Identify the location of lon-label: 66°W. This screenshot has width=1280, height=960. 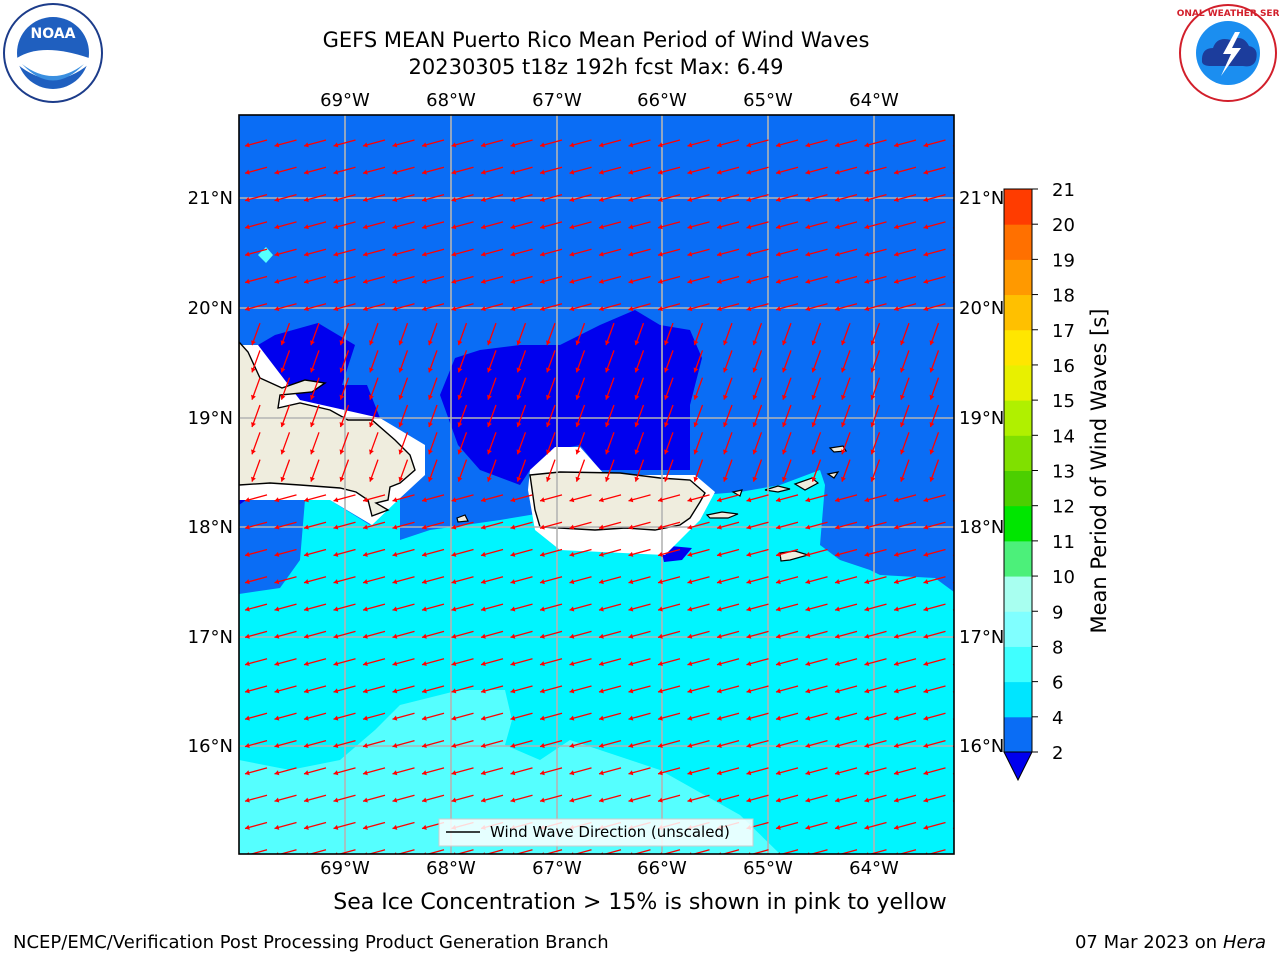
(662, 868).